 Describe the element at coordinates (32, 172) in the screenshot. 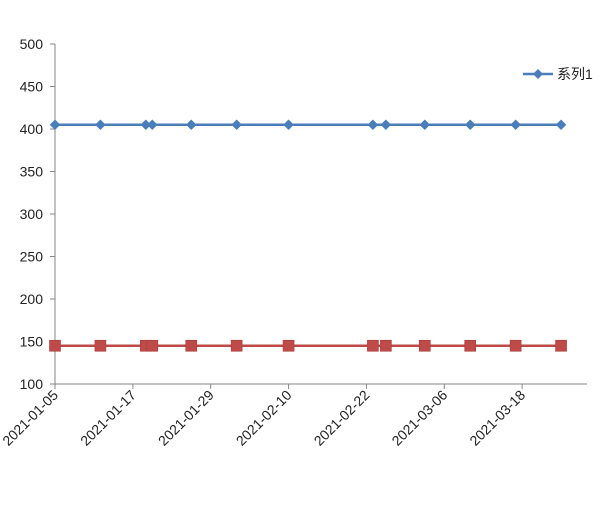

I see `y-tick-label: 350` at that location.